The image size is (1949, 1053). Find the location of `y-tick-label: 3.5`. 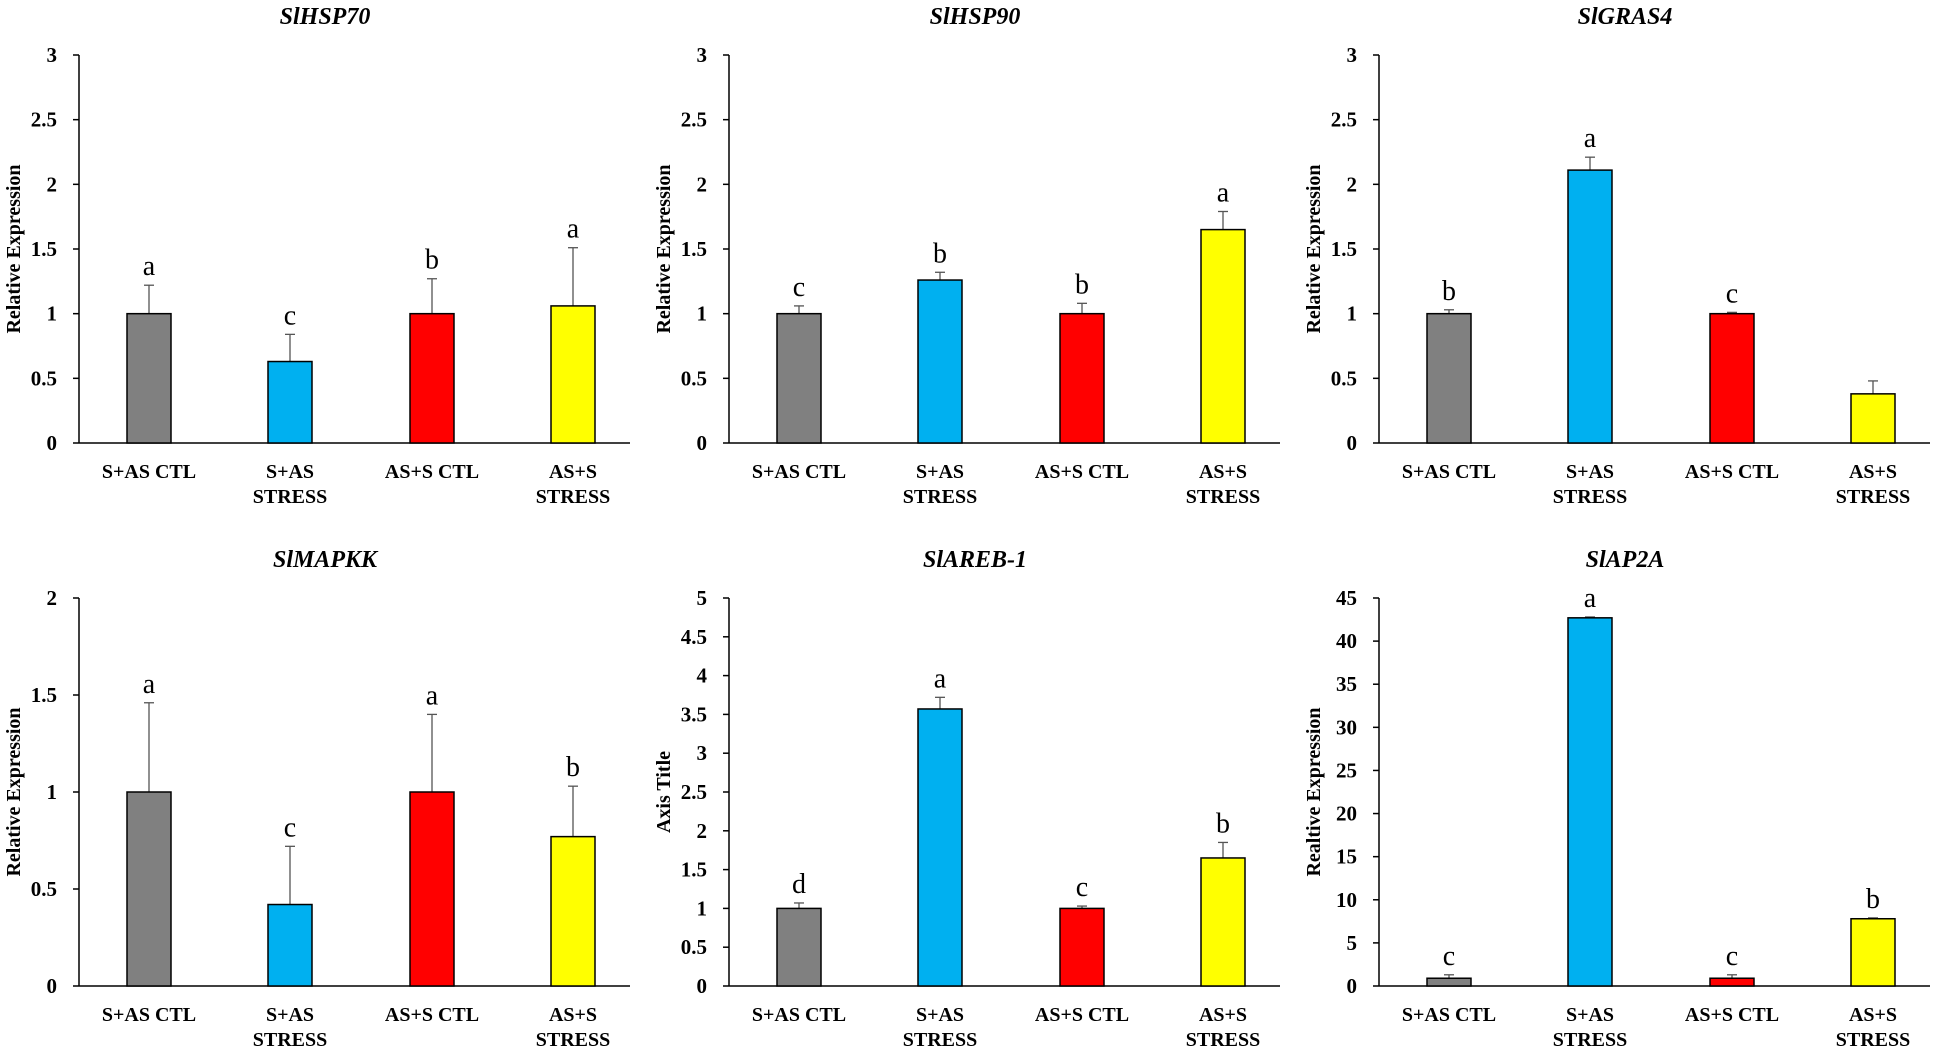

y-tick-label: 3.5 is located at coordinates (694, 714).